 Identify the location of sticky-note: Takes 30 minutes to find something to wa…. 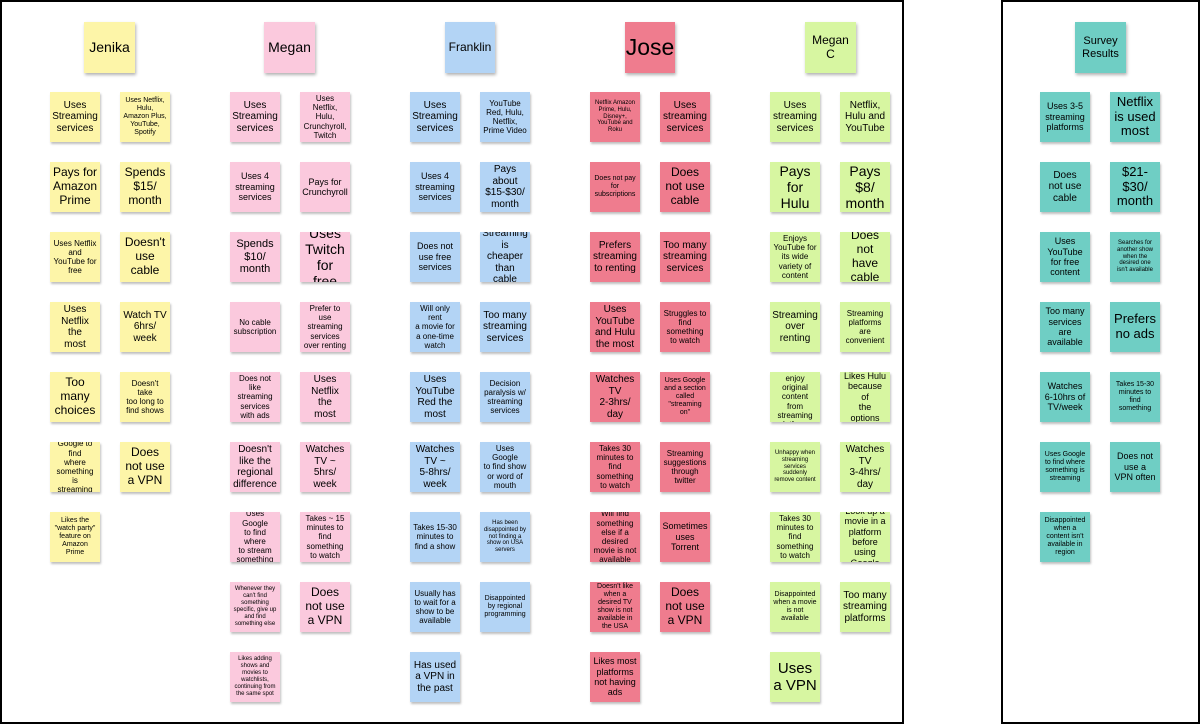
(615, 467).